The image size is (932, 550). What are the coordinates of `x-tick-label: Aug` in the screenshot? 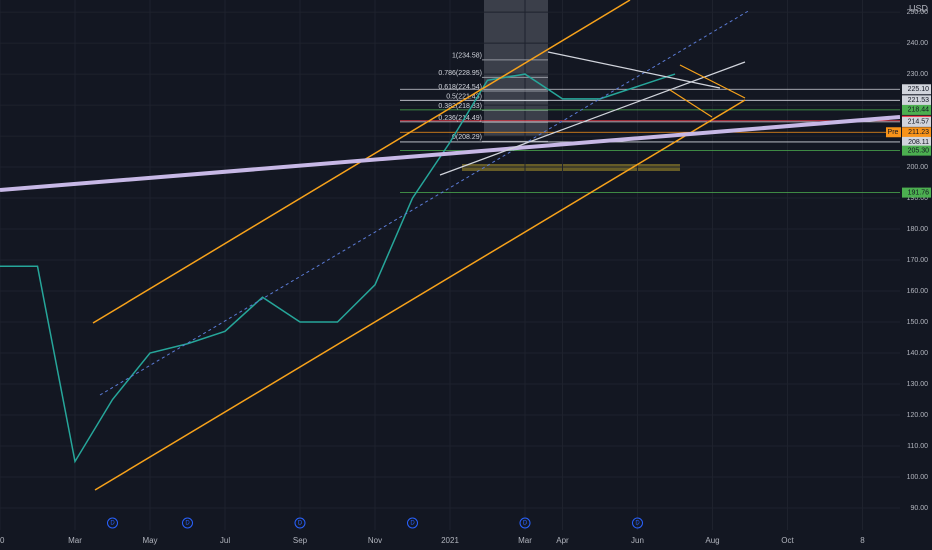 It's located at (712, 540).